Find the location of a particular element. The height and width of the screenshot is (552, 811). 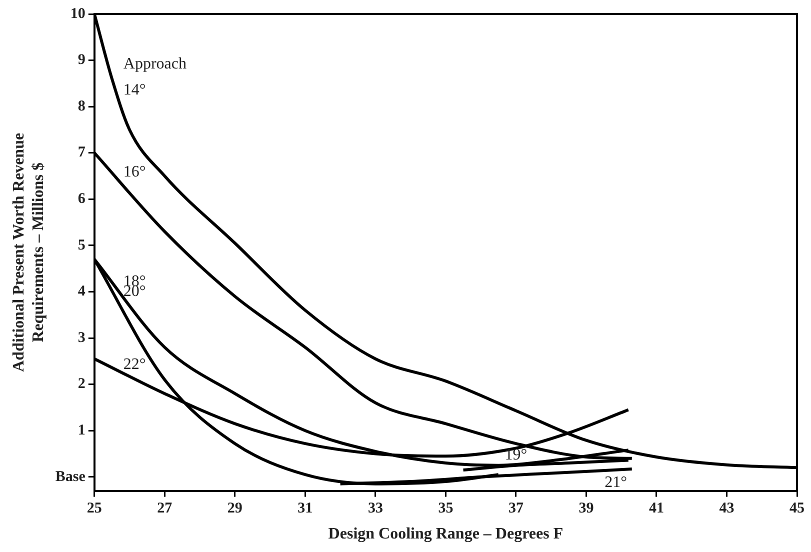

y-tick-label: 1 is located at coordinates (82, 430).